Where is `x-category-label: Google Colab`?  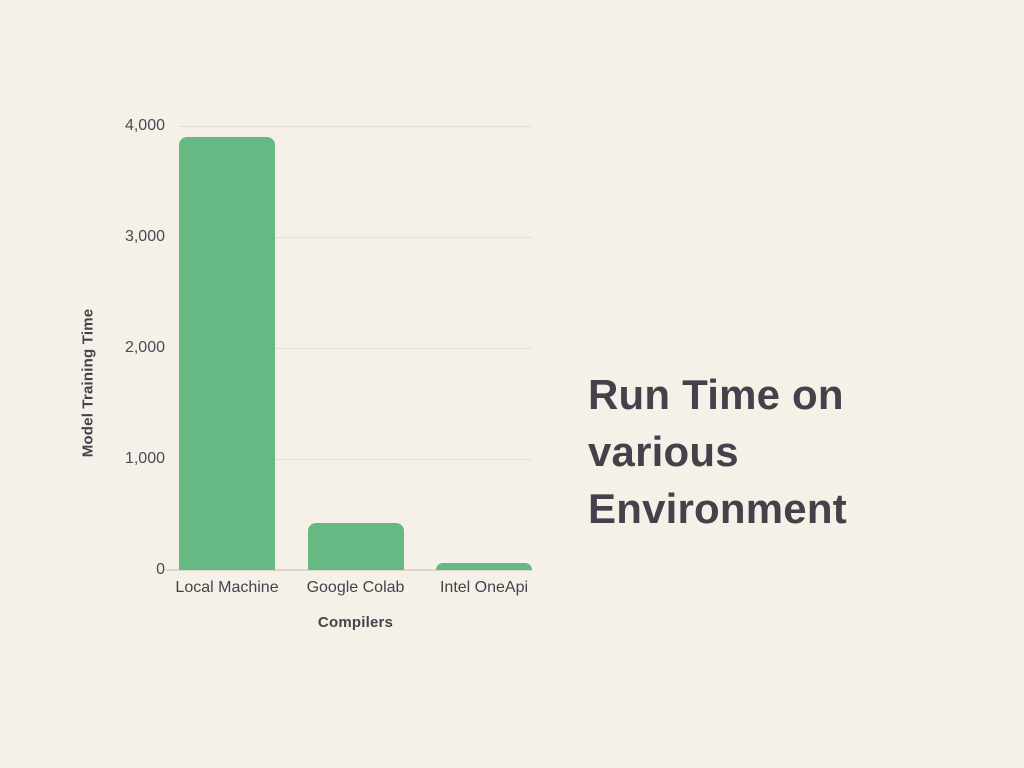 x-category-label: Google Colab is located at coordinates (355, 587).